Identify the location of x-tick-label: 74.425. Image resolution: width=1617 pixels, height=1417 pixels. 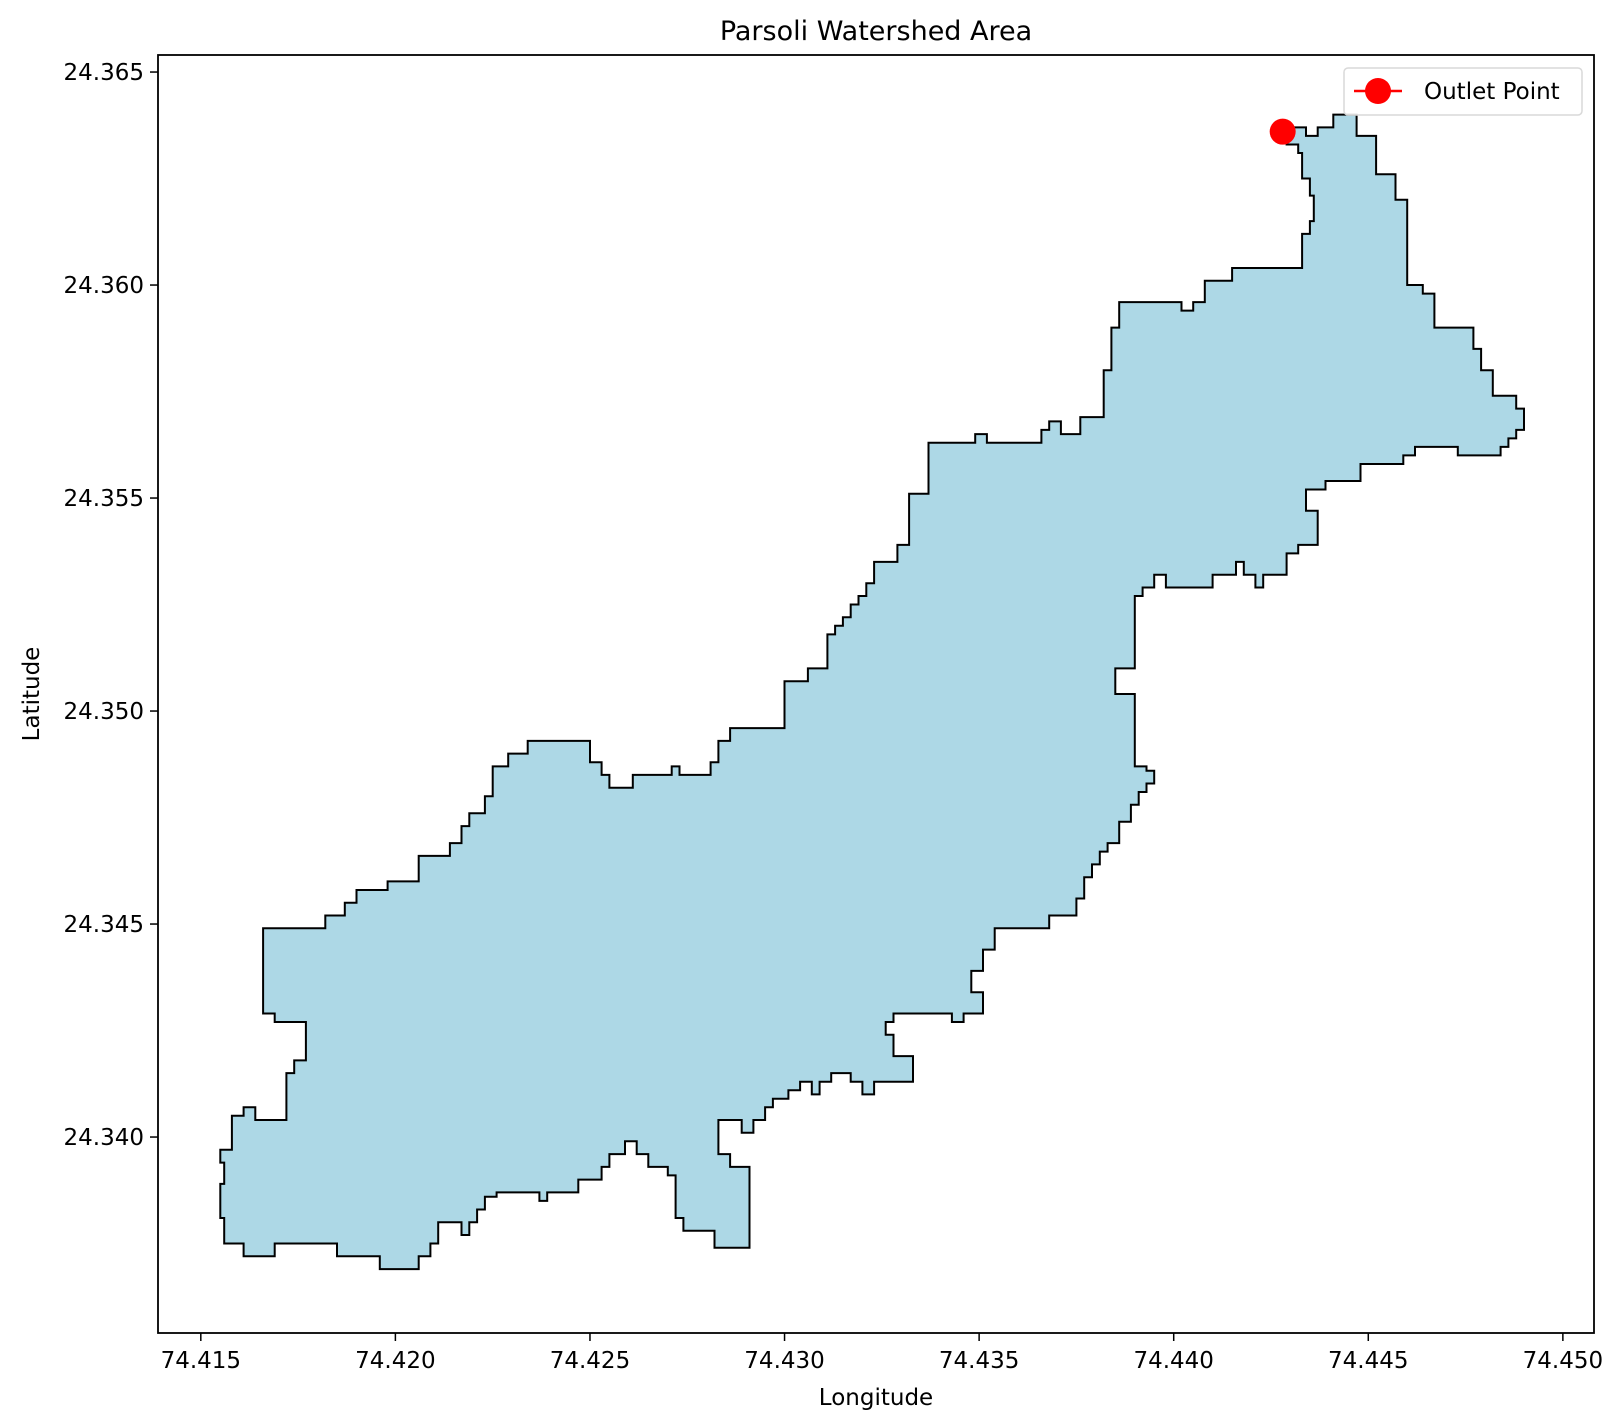
(590, 1361).